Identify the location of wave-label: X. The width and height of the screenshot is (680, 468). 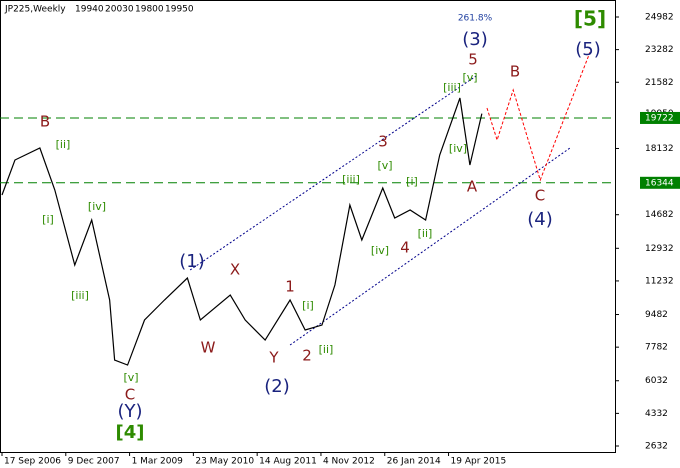
(235, 270).